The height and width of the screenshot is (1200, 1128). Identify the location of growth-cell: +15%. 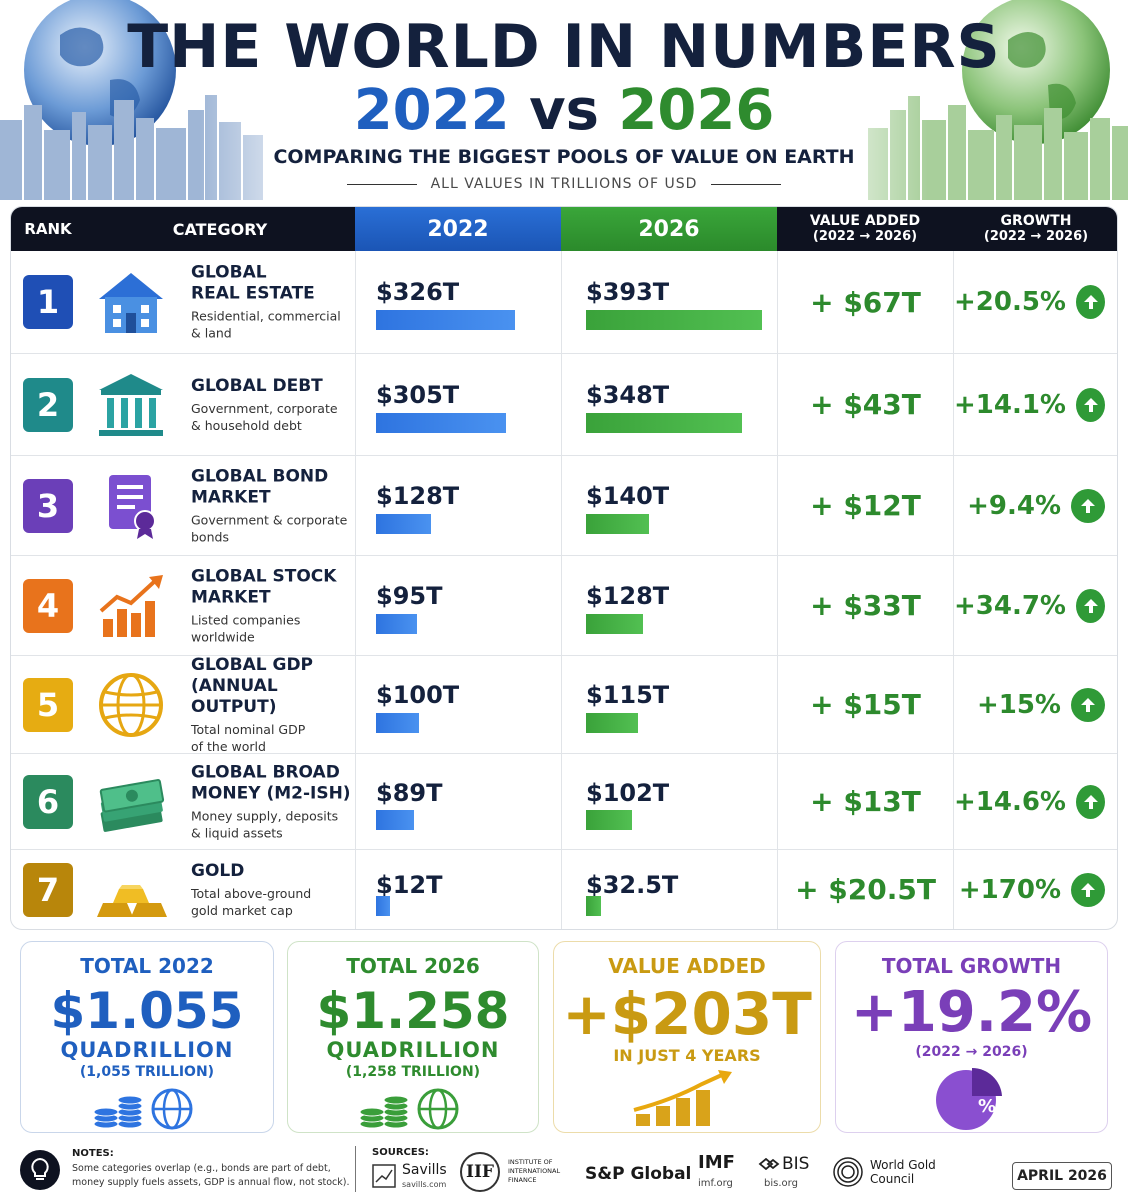
(1035, 704).